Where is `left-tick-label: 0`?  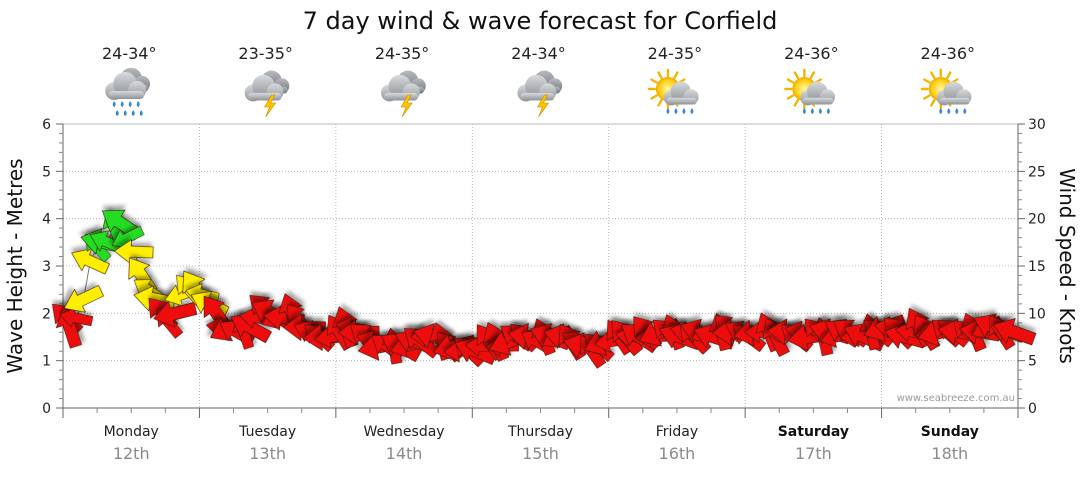 left-tick-label: 0 is located at coordinates (46, 409).